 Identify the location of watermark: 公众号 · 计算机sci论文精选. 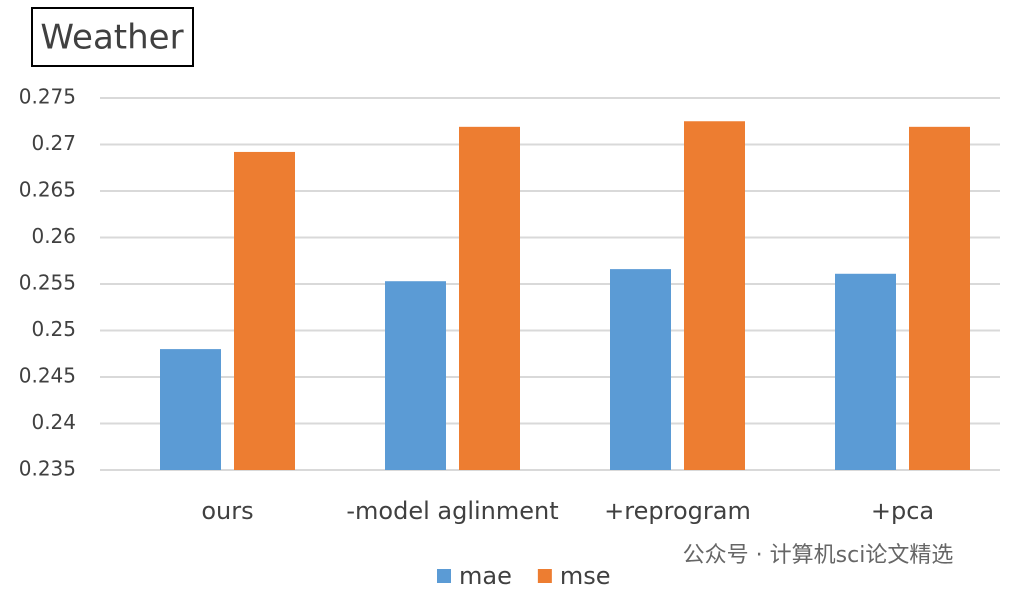
(818, 555).